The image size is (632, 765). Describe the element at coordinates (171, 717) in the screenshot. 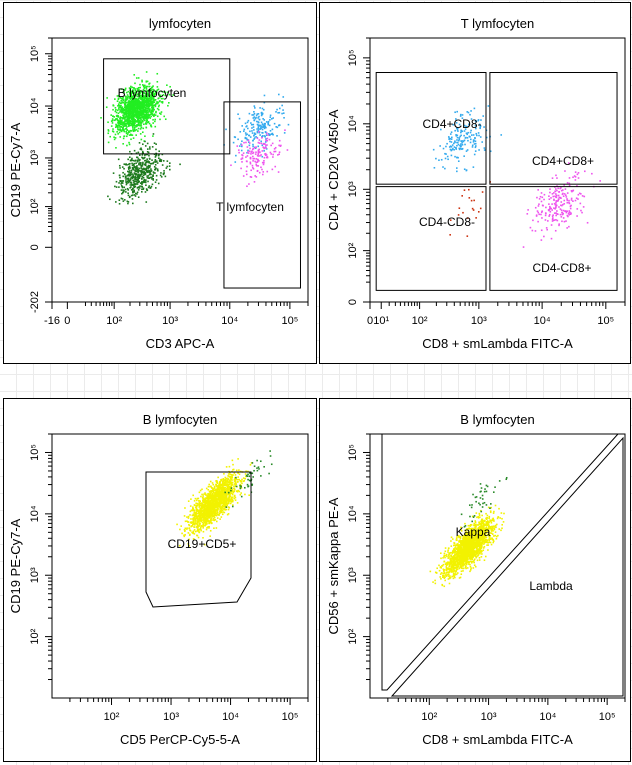

I see `x-tick-label: 10³` at that location.